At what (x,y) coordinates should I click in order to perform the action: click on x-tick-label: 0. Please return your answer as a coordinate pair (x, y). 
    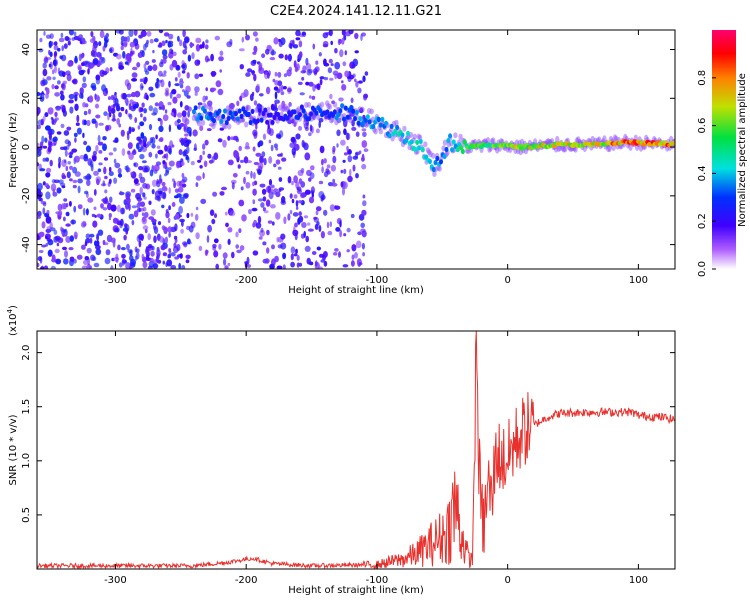
    Looking at the image, I should click on (507, 580).